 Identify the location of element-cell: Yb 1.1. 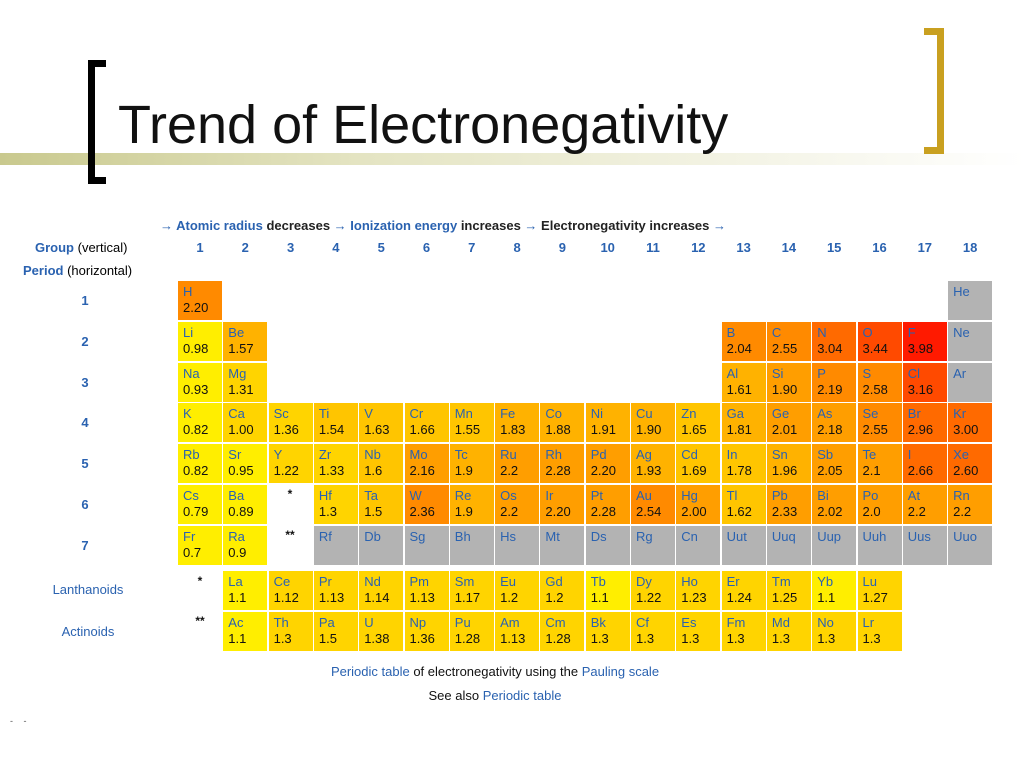
(834, 590).